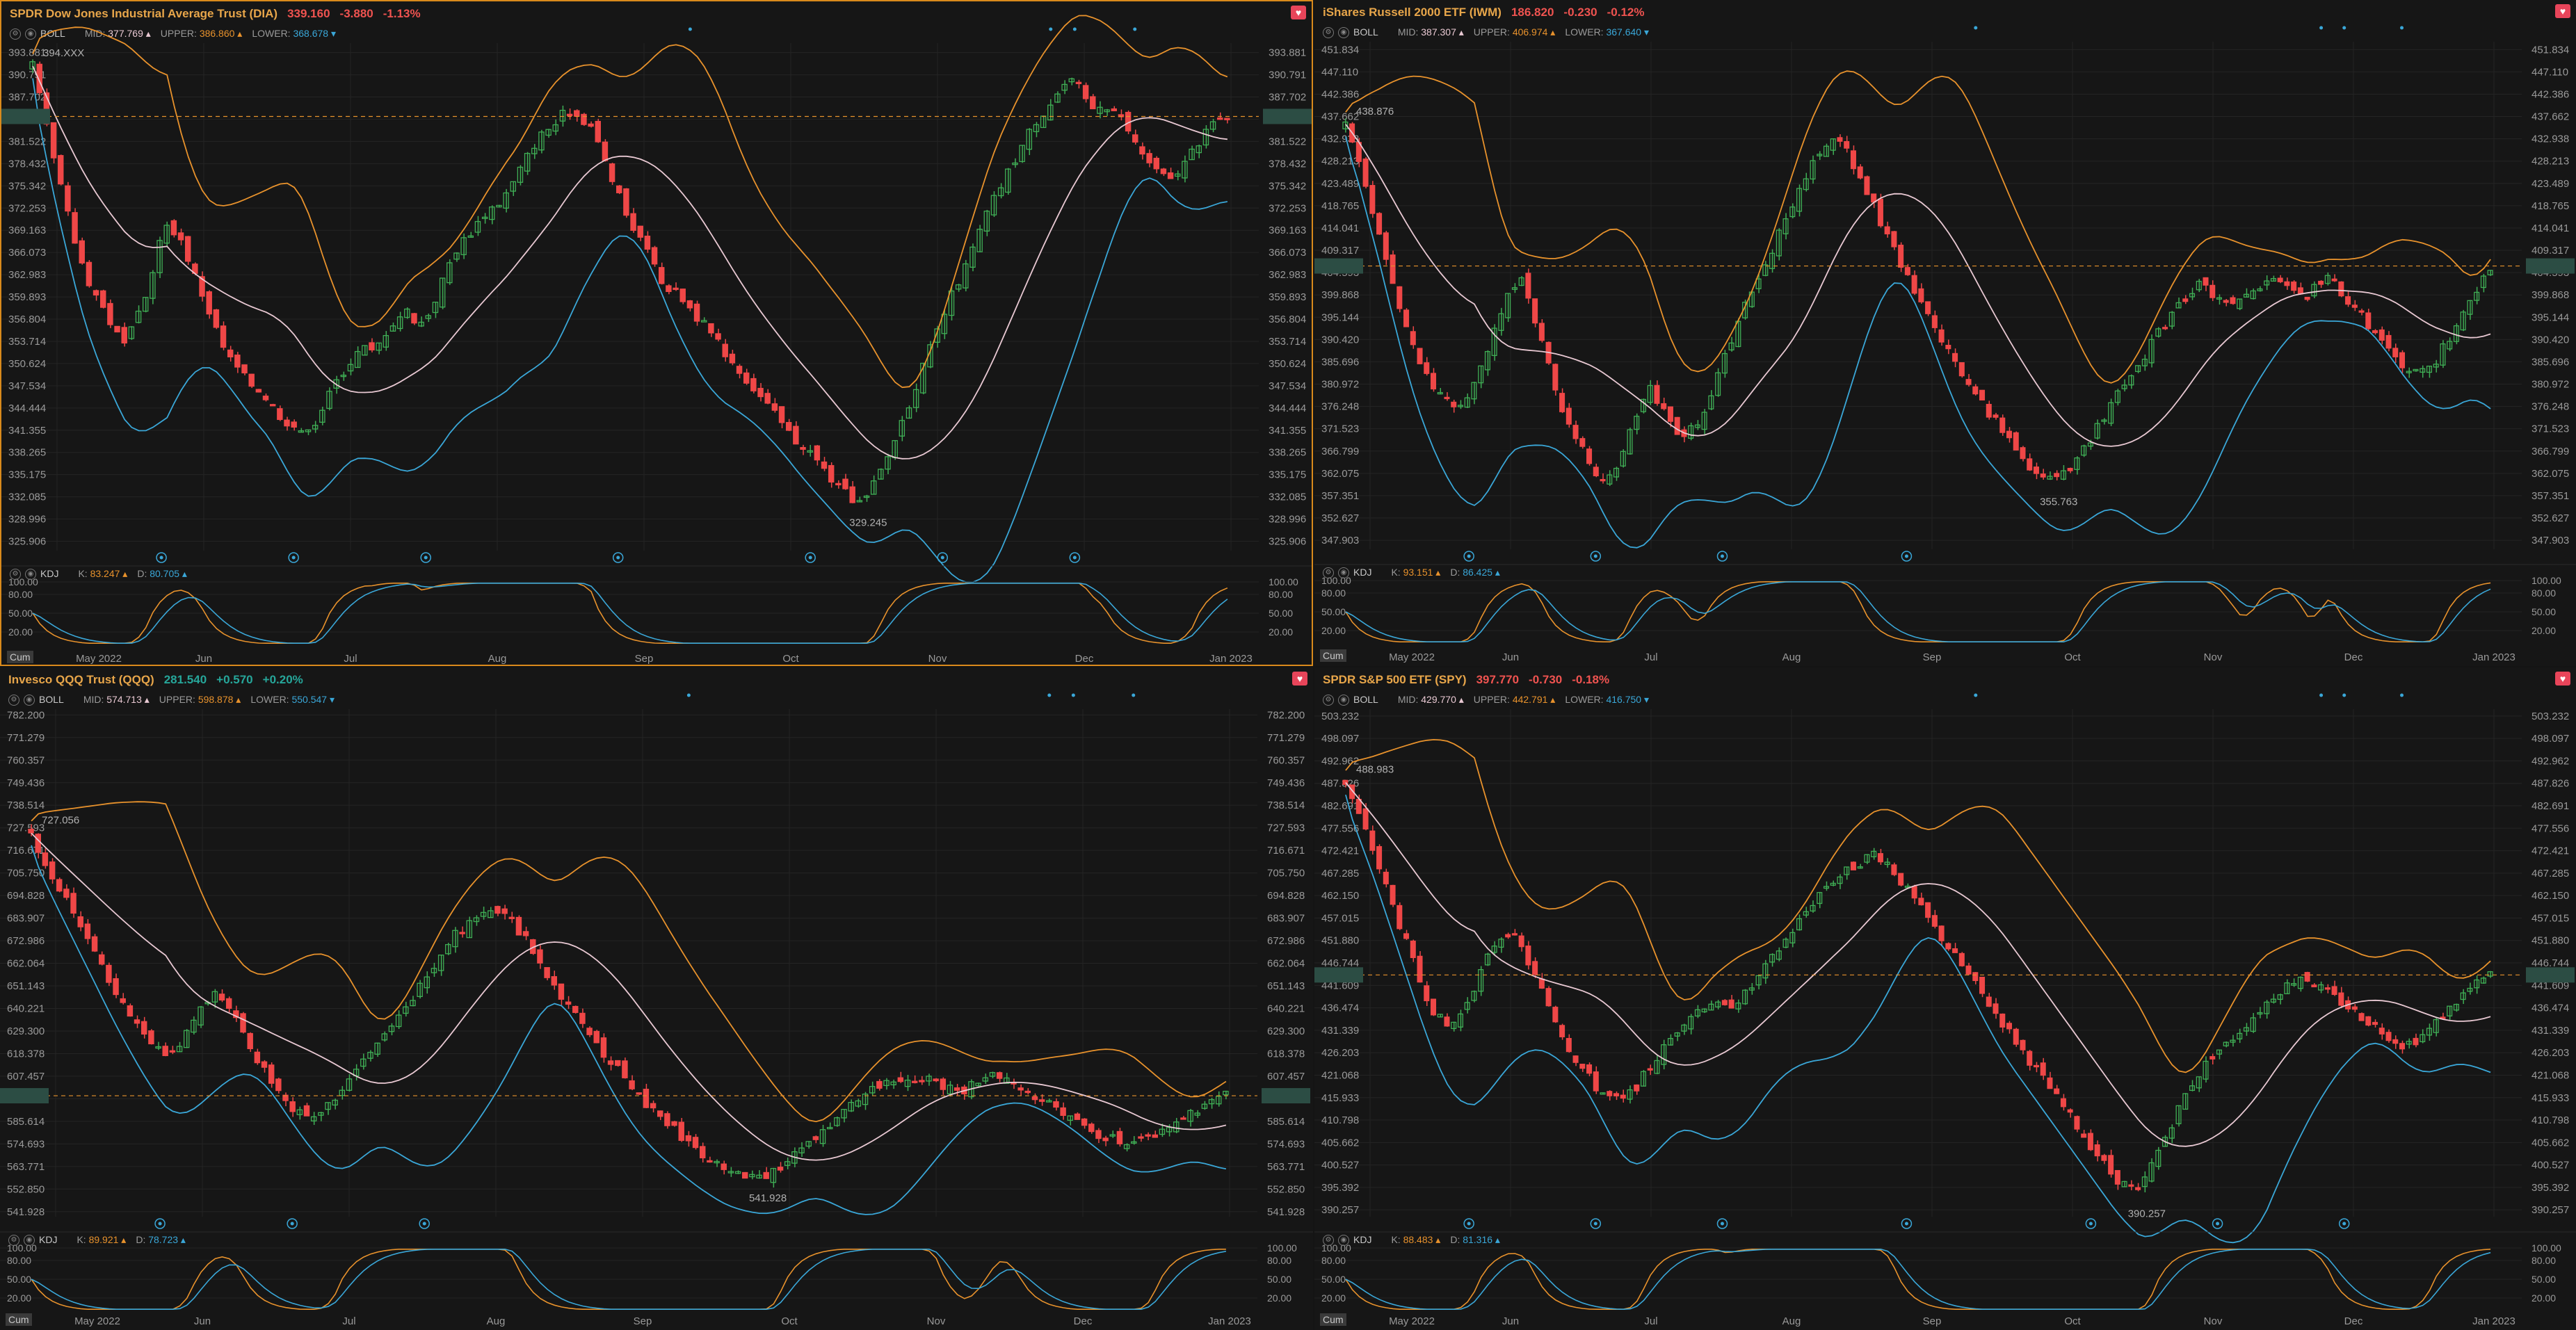 The width and height of the screenshot is (2576, 1330). I want to click on y-tick-left: 618.378, so click(26, 1054).